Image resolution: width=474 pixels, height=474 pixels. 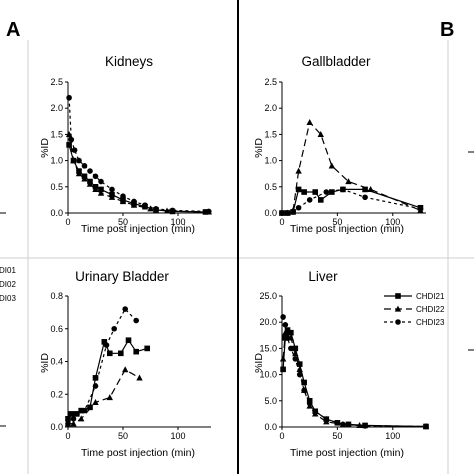 What do you see at coordinates (336, 61) in the screenshot?
I see `chart-title: Gallbladder` at bounding box center [336, 61].